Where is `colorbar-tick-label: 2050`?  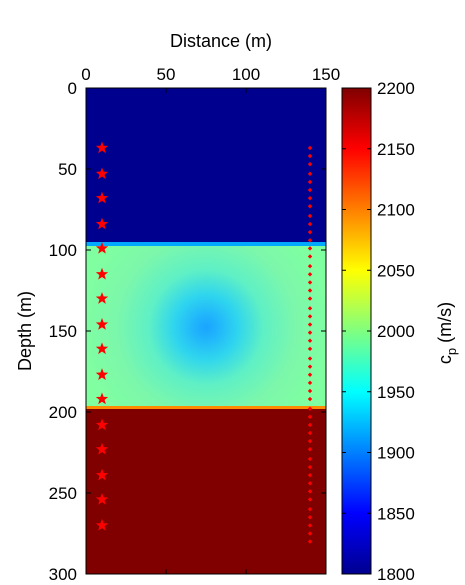
colorbar-tick-label: 2050 is located at coordinates (396, 270).